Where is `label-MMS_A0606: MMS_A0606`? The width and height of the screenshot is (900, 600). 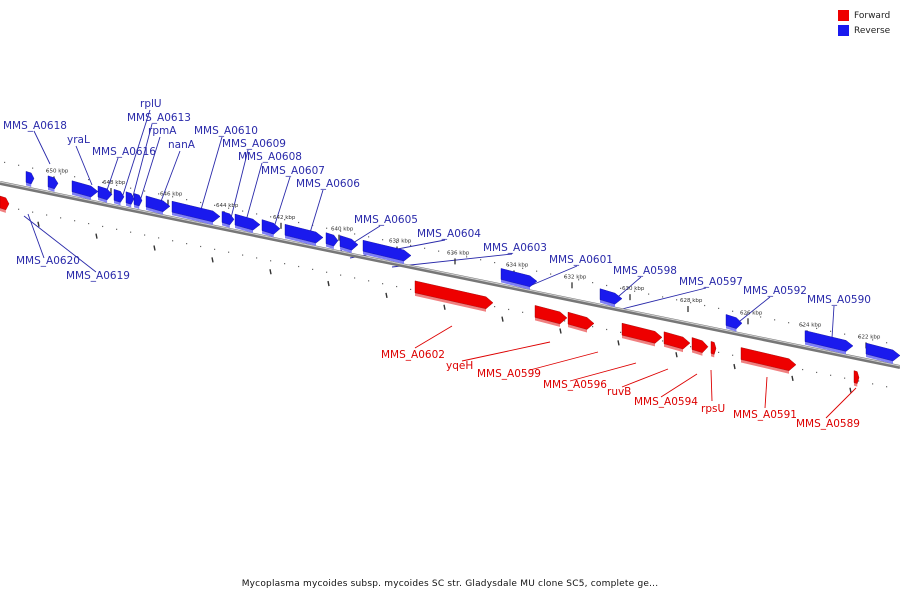
label-MMS_A0606: MMS_A0606 is located at coordinates (328, 184).